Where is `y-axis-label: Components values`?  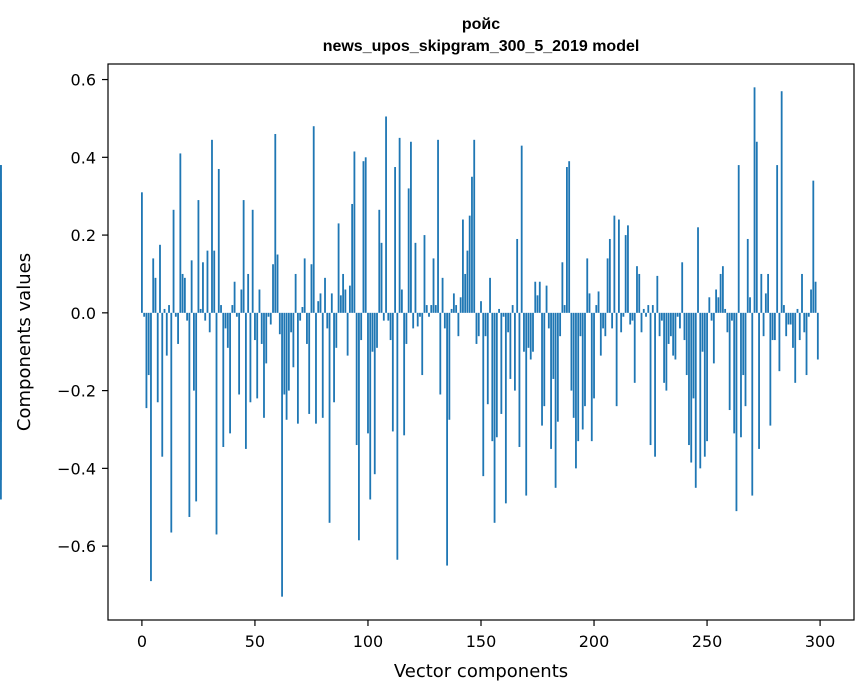 y-axis-label: Components values is located at coordinates (24, 342).